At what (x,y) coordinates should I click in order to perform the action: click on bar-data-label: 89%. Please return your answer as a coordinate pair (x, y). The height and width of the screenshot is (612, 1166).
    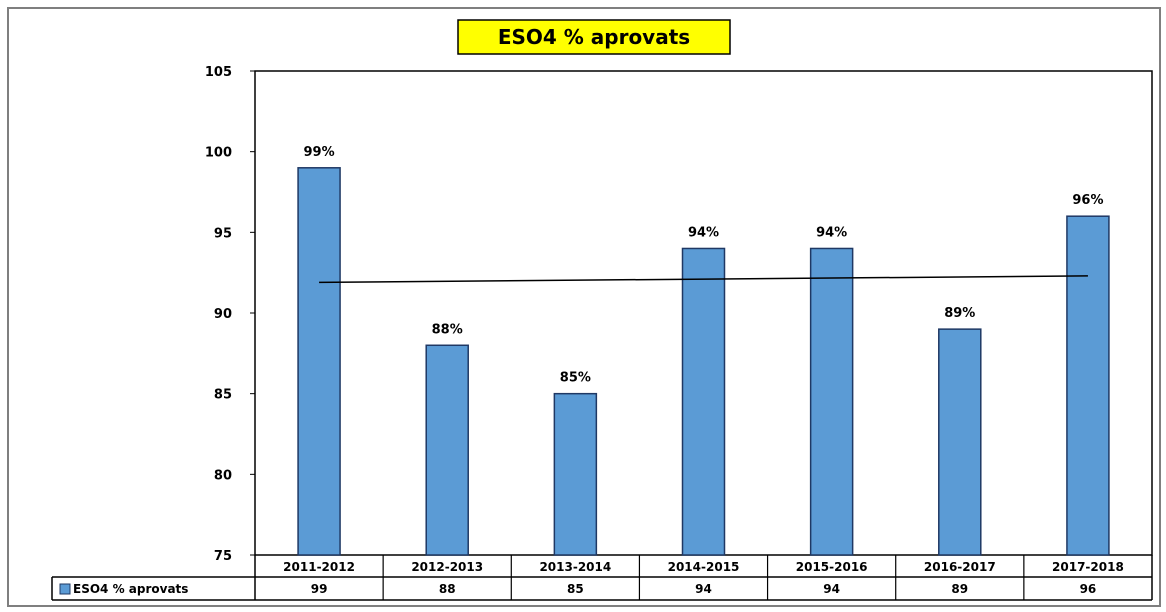
    Looking at the image, I should click on (959, 313).